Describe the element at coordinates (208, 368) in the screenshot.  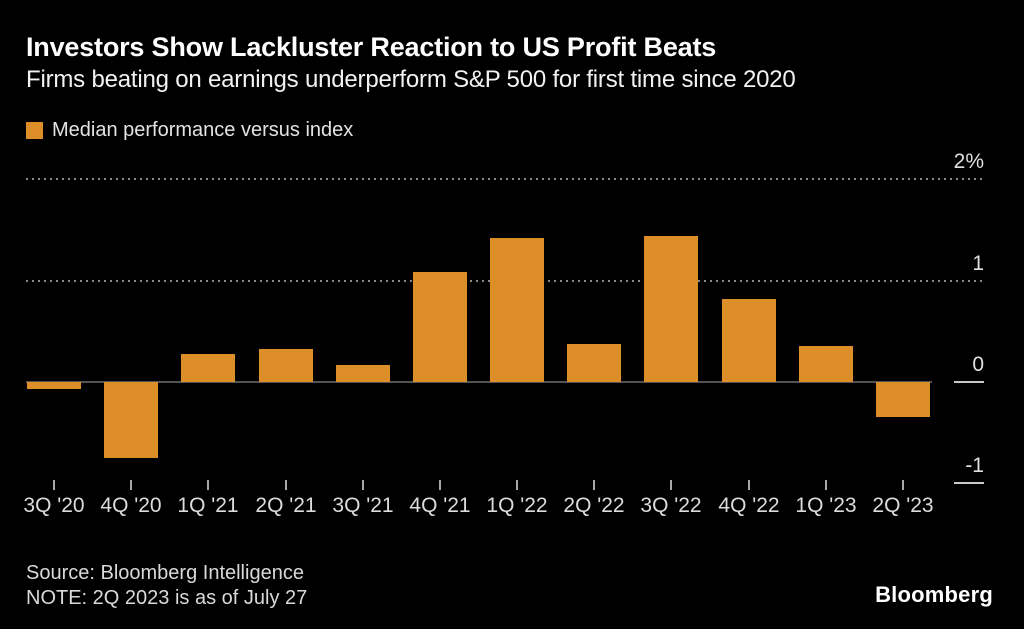
I see `bar-1q21` at that location.